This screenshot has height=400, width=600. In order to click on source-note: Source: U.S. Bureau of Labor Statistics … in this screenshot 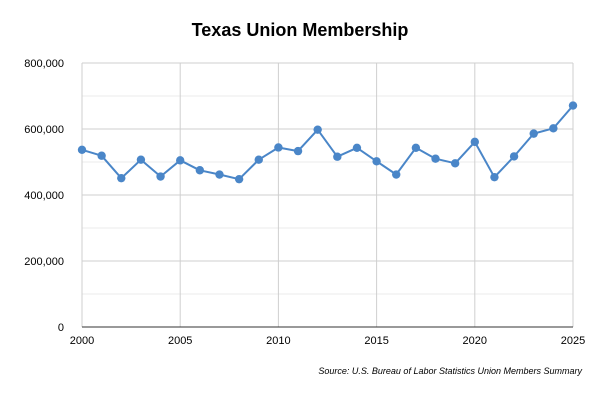, I will do `click(450, 371)`.